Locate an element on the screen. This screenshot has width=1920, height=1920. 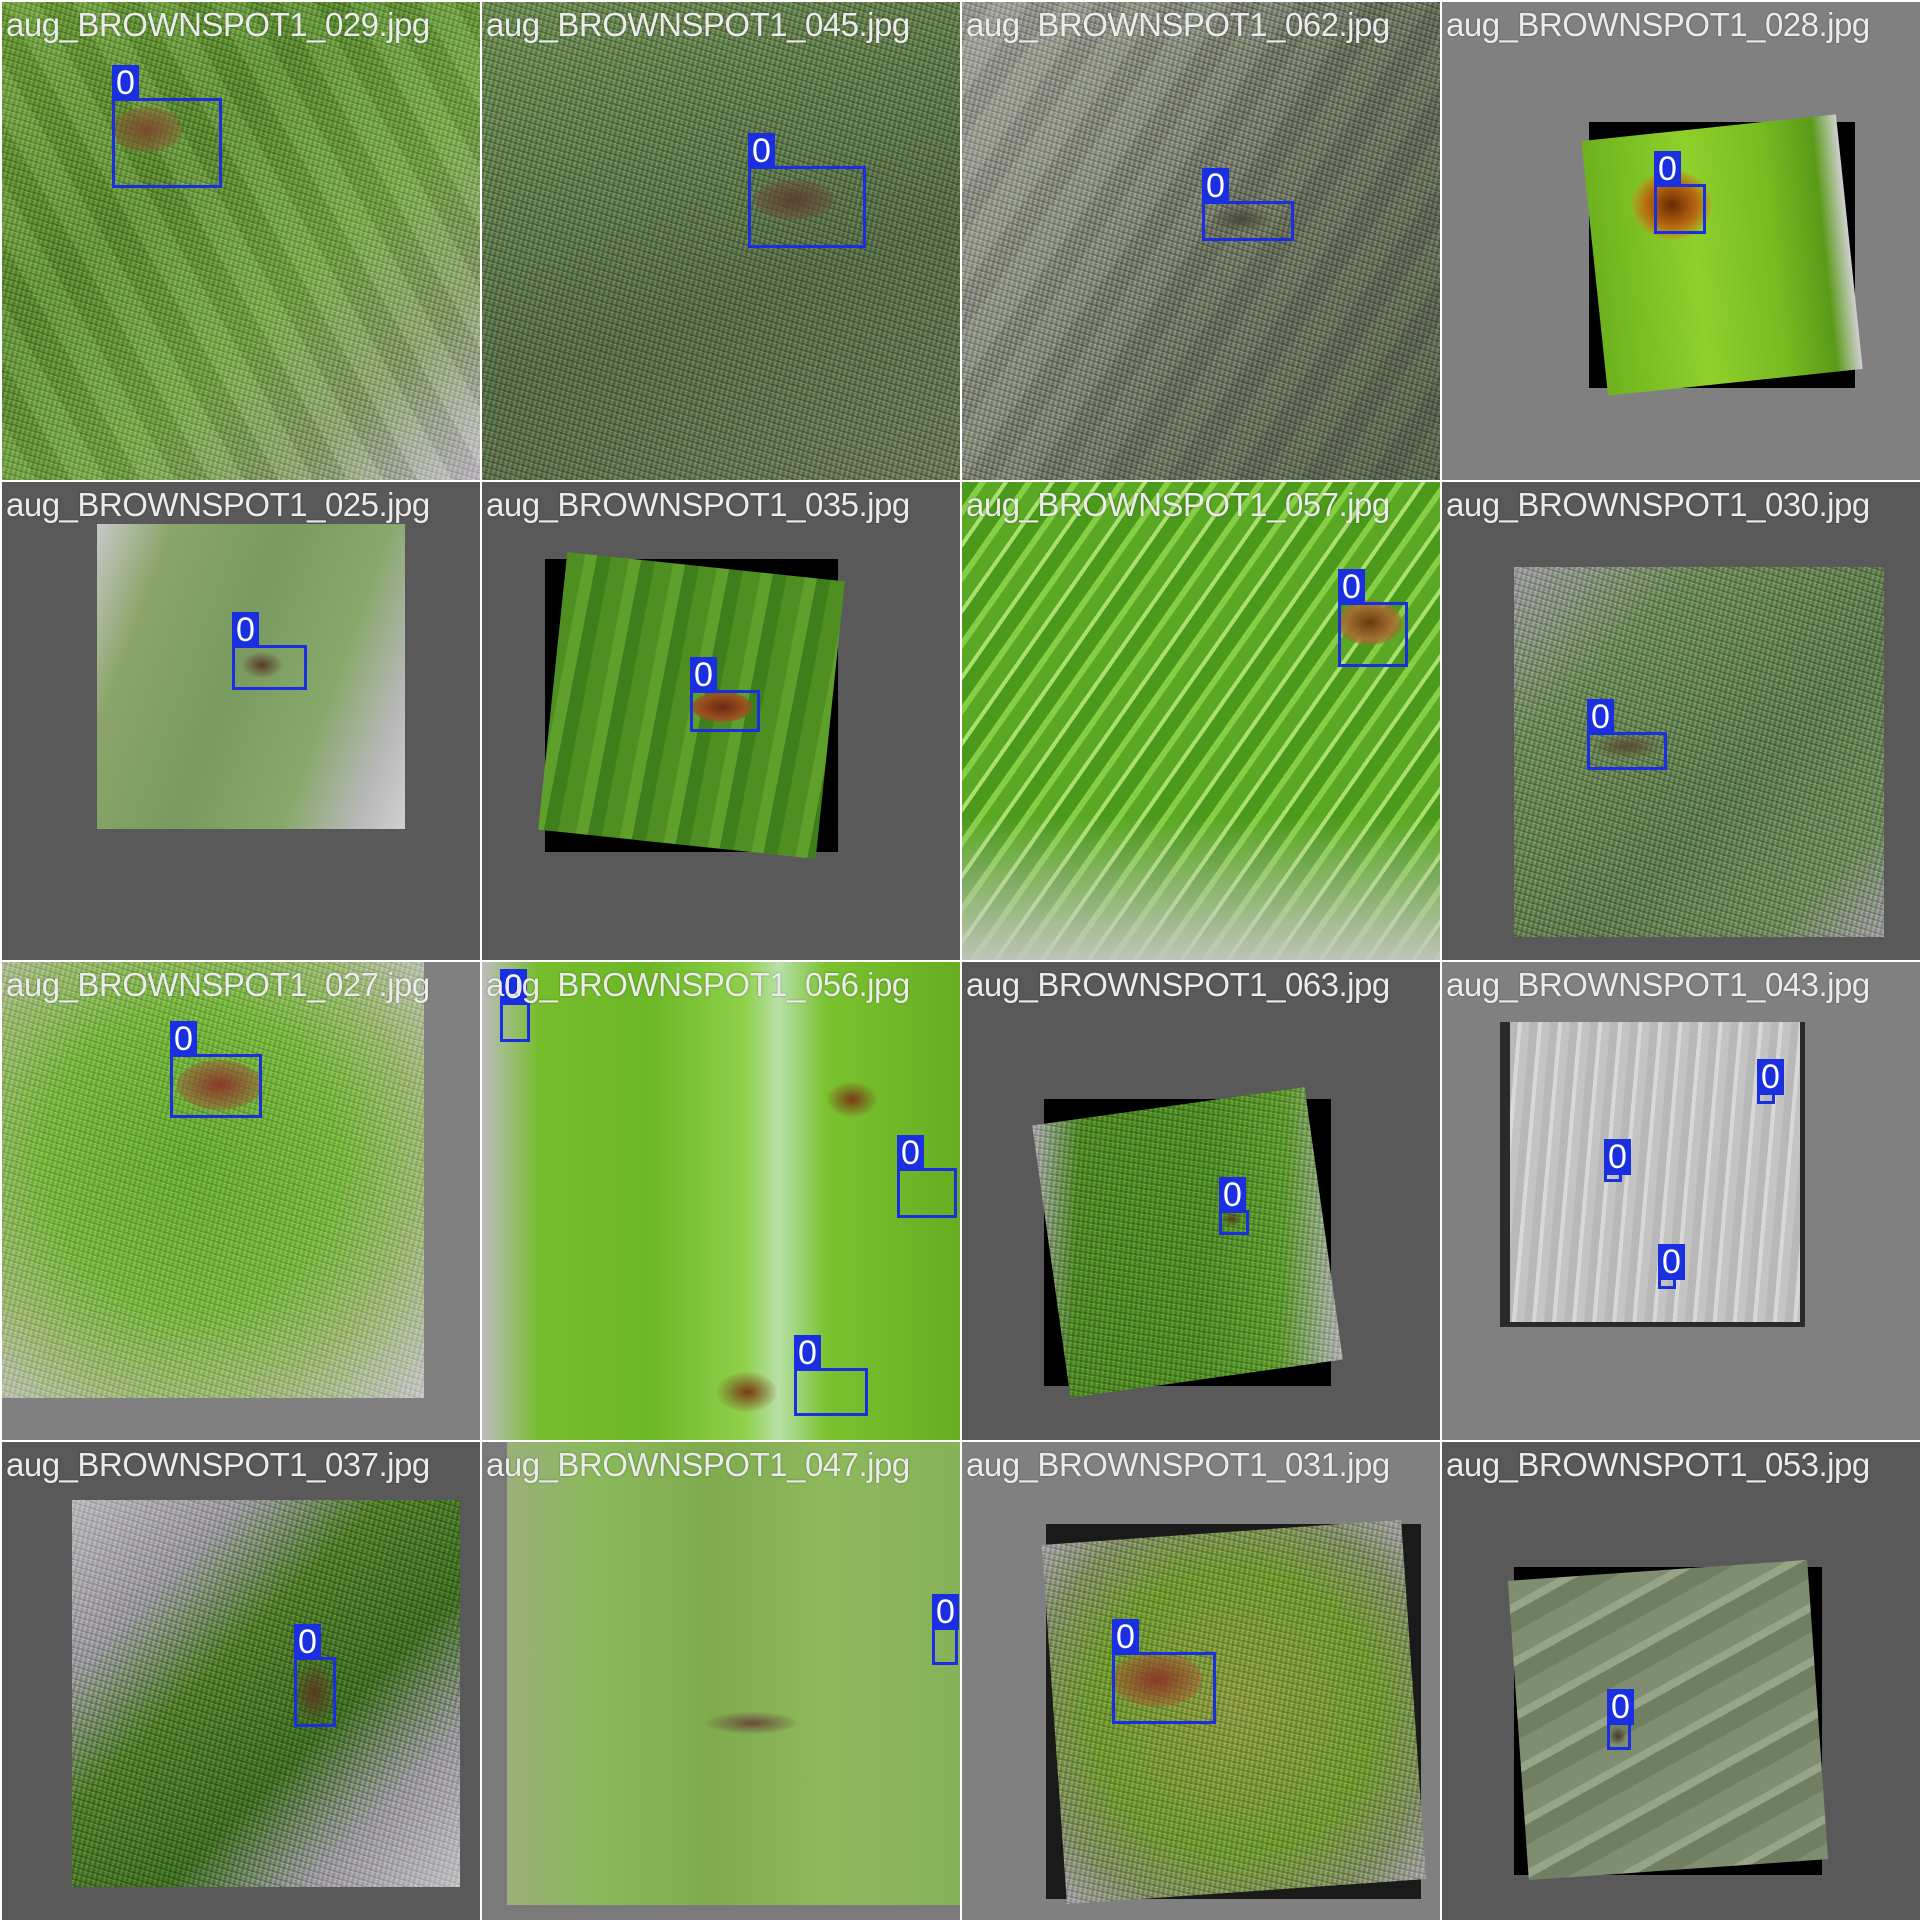
image-tile: 0 aug_BROWNSPOT1_062.jpg is located at coordinates (1201, 241).